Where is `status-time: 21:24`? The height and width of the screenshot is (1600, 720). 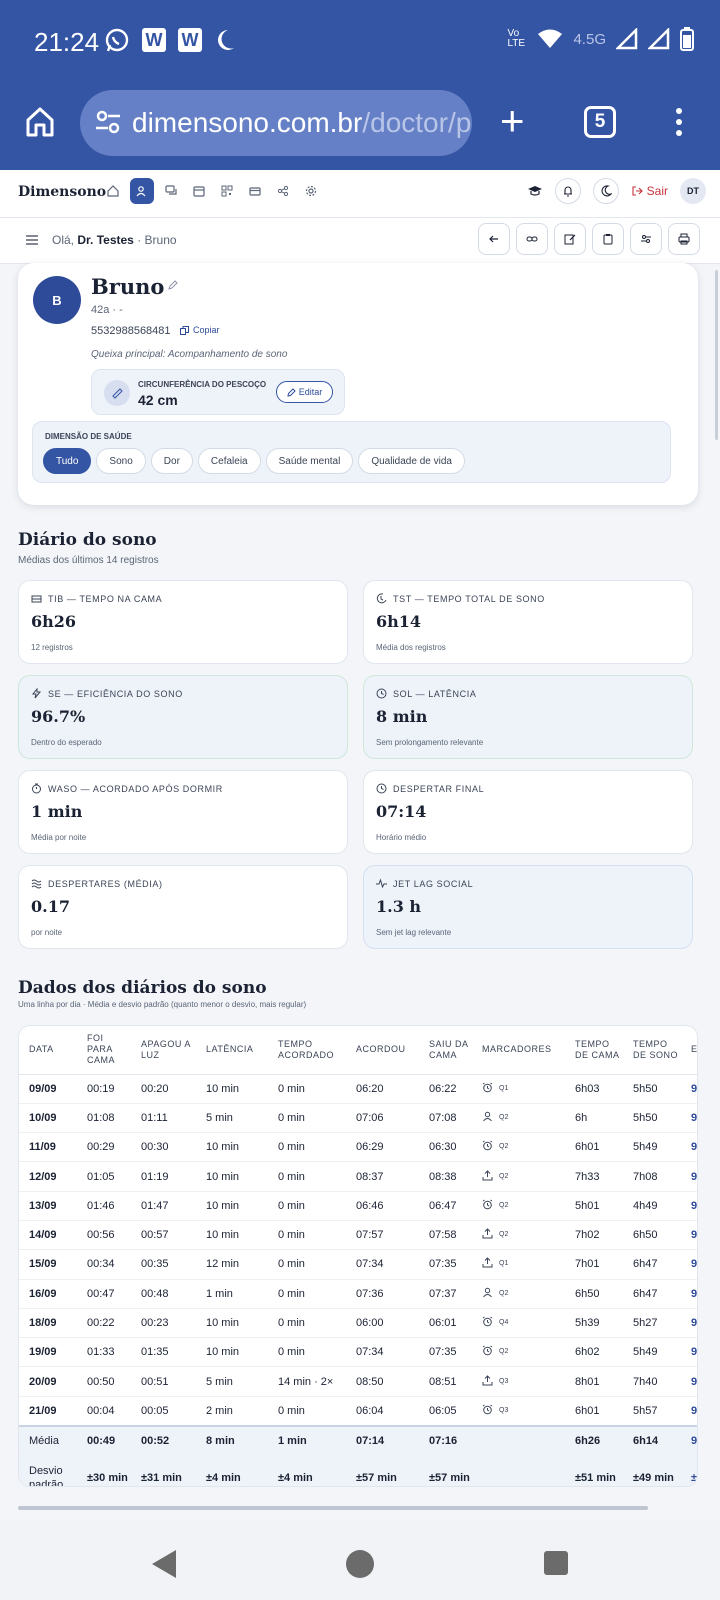 status-time: 21:24 is located at coordinates (67, 42).